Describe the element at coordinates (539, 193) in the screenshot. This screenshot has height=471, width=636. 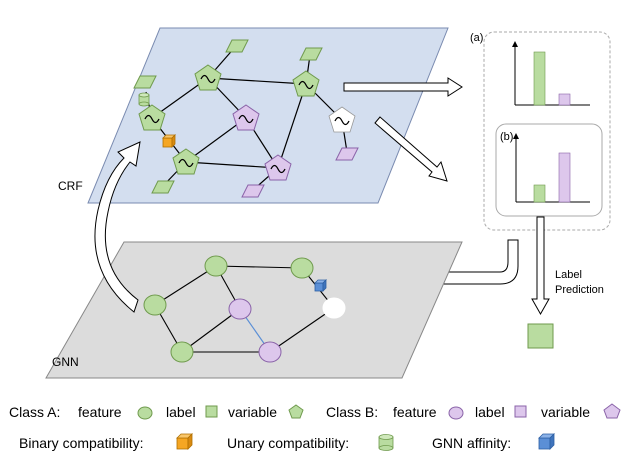
I see `panel-b-bar-a` at that location.